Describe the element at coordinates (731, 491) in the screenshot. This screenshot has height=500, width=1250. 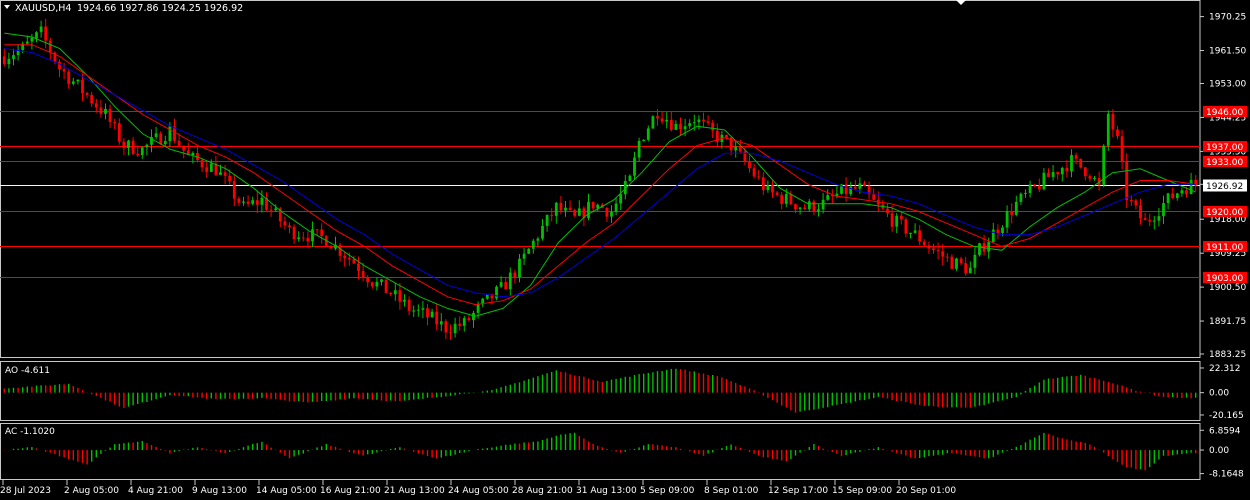
I see `time-axis-label: 8 Sep 01:00` at that location.